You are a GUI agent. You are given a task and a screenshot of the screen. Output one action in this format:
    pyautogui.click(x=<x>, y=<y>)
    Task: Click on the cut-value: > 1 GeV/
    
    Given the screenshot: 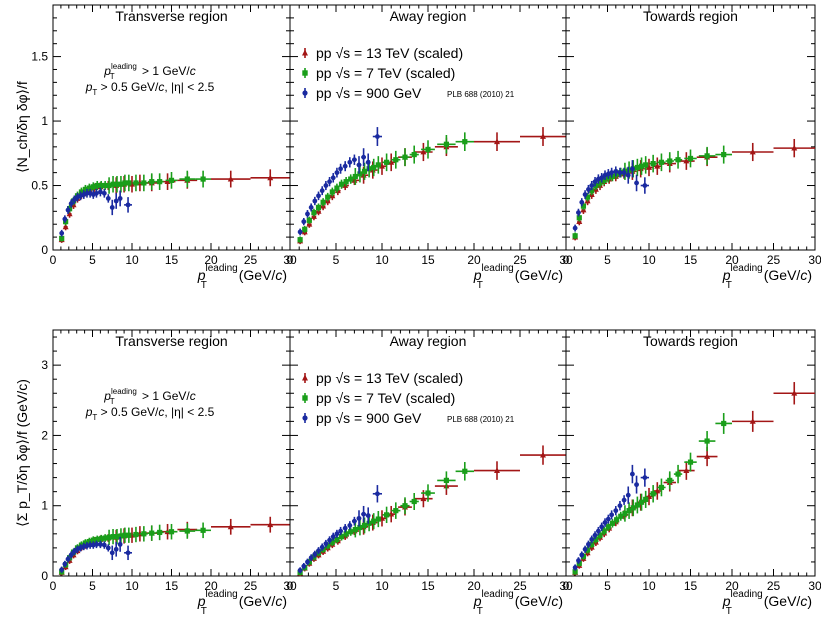 What is the action you would take?
    pyautogui.click(x=165, y=396)
    